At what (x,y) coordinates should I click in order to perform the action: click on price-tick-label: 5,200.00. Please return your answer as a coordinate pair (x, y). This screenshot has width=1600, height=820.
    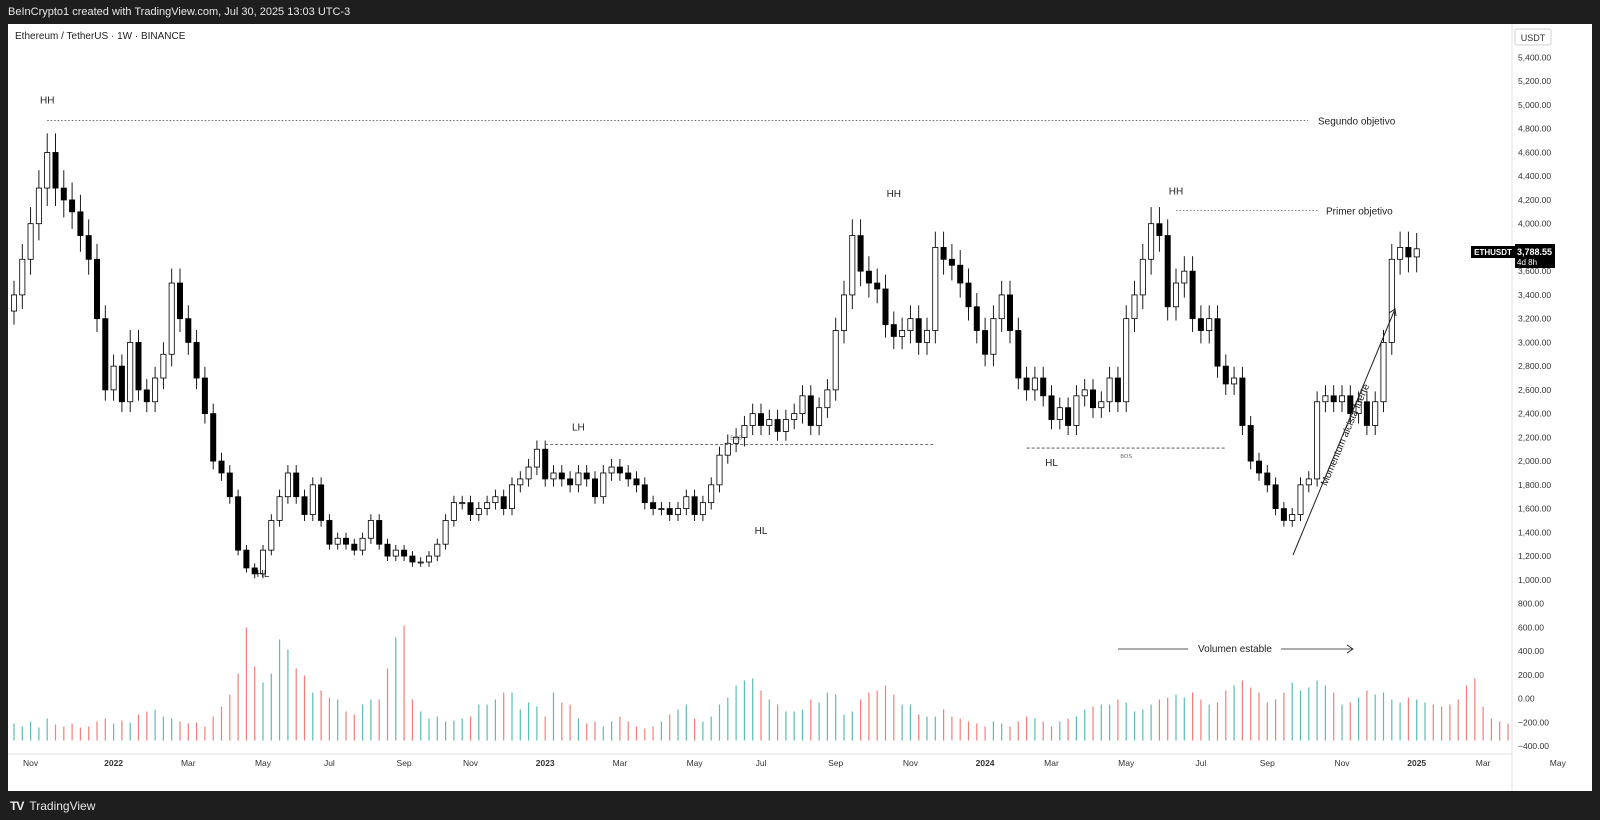
    Looking at the image, I should click on (1534, 81).